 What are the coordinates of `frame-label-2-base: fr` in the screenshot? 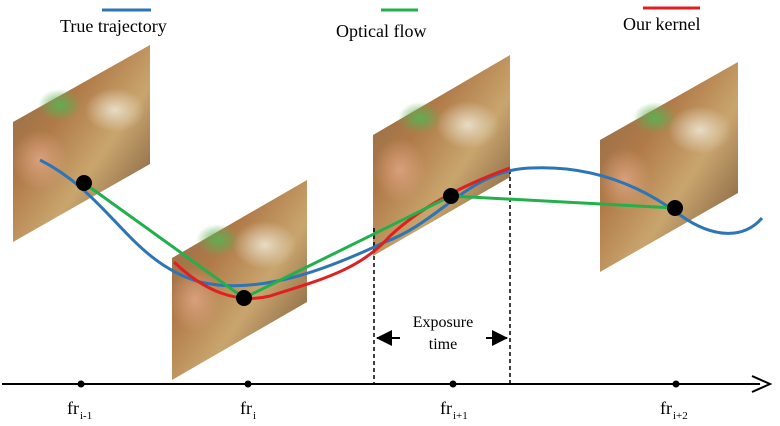 It's located at (246, 408).